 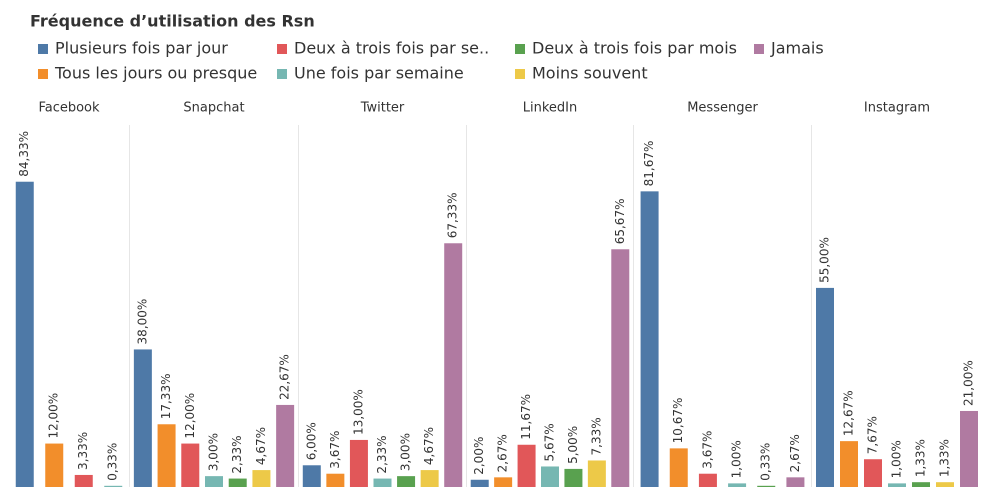 What do you see at coordinates (969, 383) in the screenshot?
I see `value-label: 21,00%` at bounding box center [969, 383].